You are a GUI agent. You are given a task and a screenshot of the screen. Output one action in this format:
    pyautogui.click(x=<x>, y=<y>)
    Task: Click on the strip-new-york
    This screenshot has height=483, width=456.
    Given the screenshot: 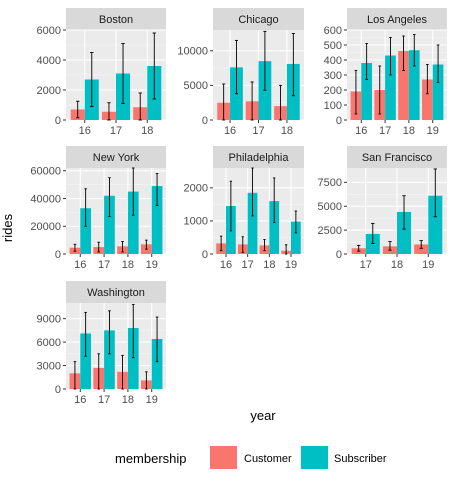 What is the action you would take?
    pyautogui.click(x=116, y=157)
    